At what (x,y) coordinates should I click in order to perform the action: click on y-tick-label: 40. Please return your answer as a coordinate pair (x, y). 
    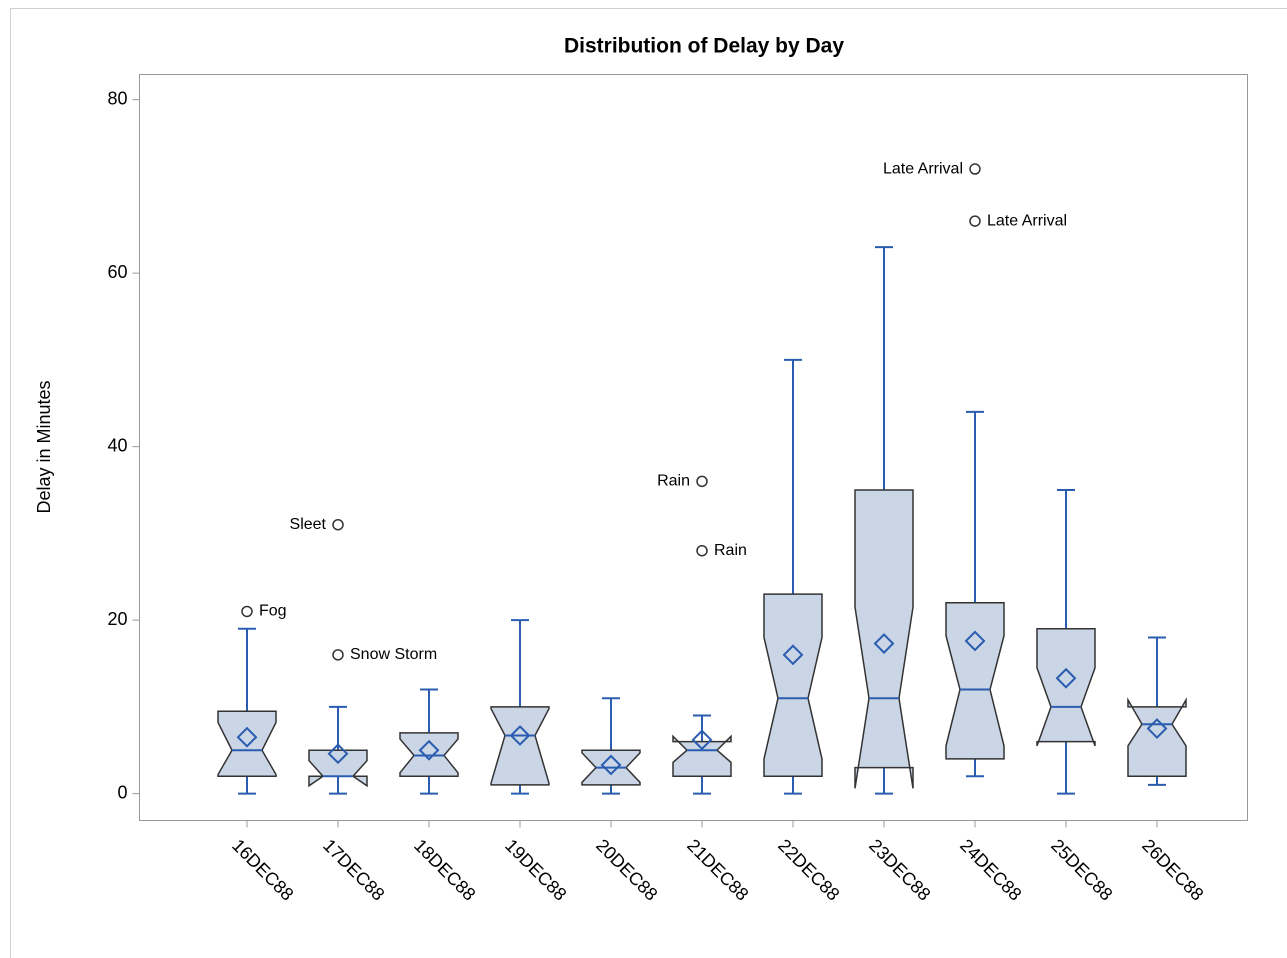
    Looking at the image, I should click on (117, 445).